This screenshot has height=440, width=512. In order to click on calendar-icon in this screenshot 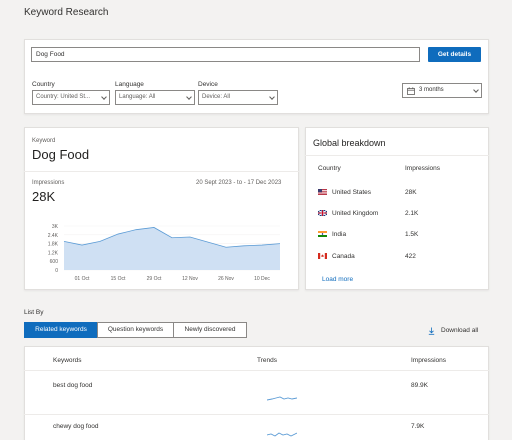, I will do `click(411, 91)`.